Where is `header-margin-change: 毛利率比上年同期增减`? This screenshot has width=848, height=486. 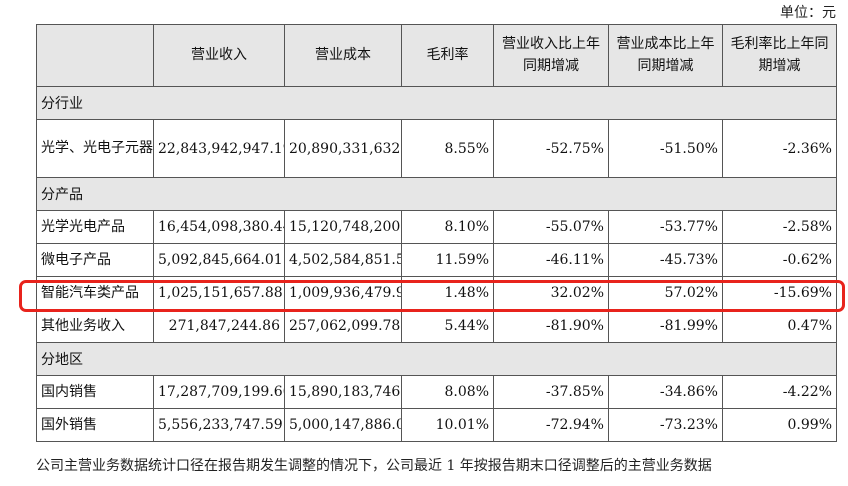
header-margin-change: 毛利率比上年同期增减 is located at coordinates (779, 55).